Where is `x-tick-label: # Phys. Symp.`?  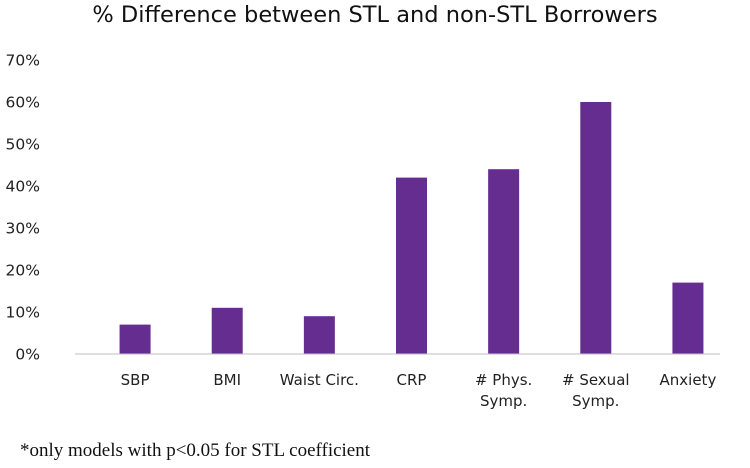
x-tick-label: # Phys. Symp. is located at coordinates (503, 390).